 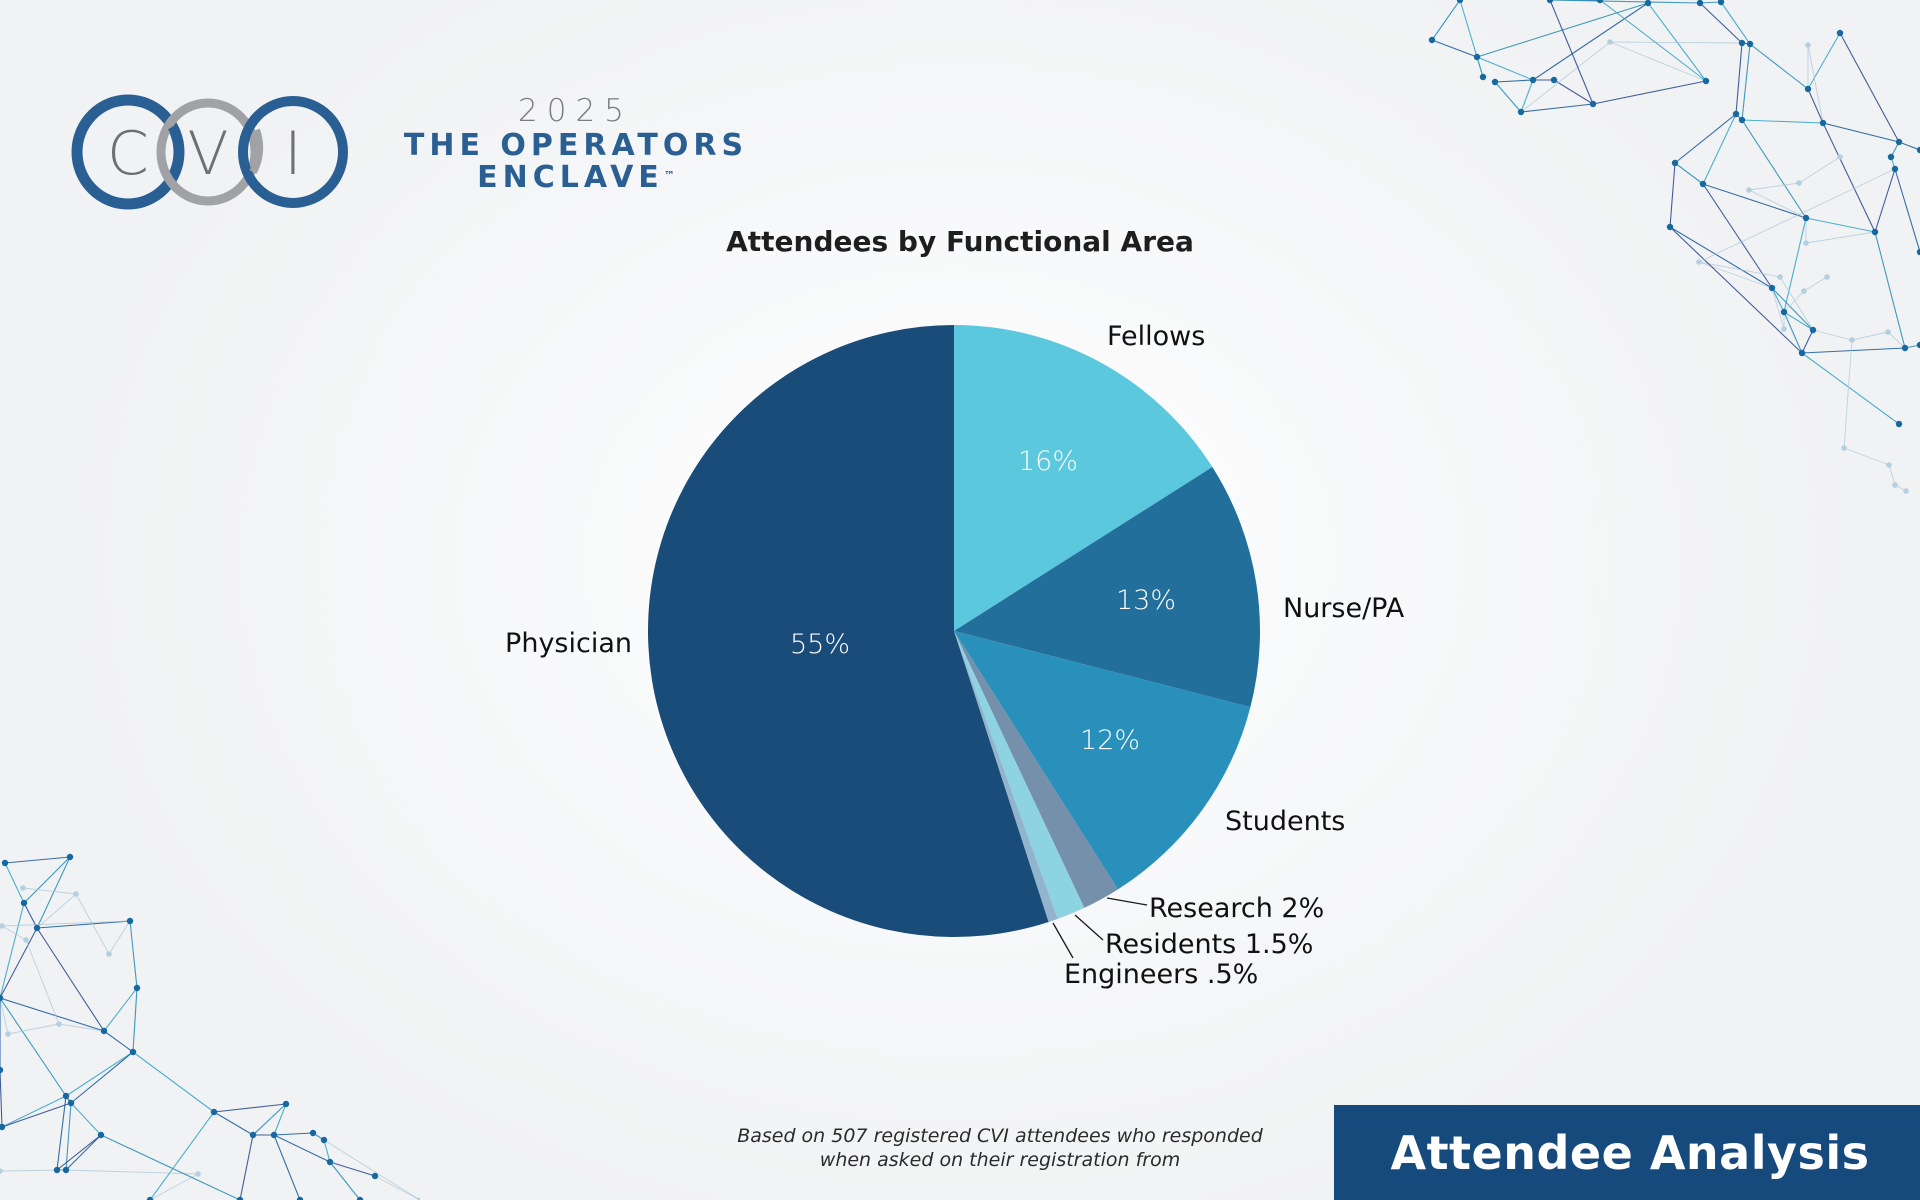 What do you see at coordinates (293, 152) in the screenshot?
I see `logo-ring-right` at bounding box center [293, 152].